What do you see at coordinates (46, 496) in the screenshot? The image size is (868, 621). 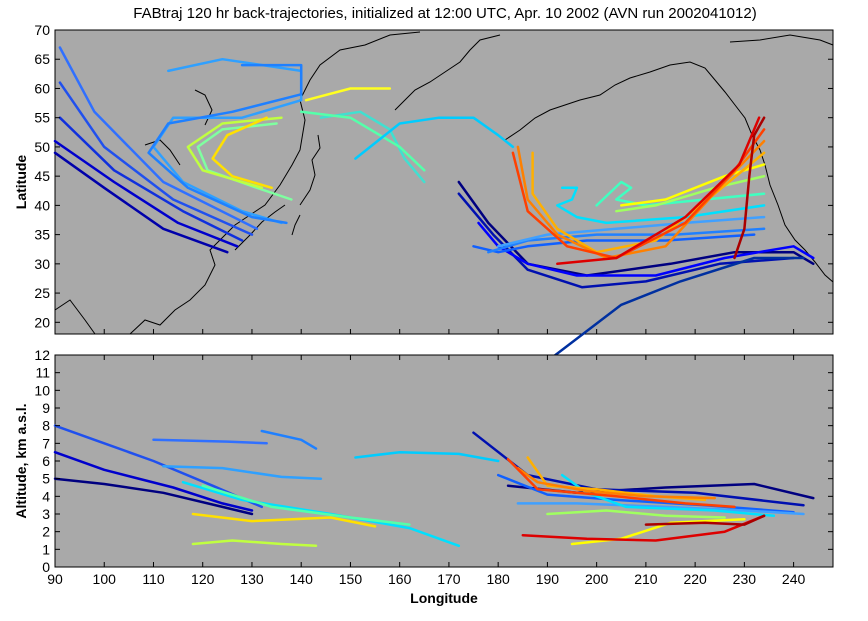 I see `y-tick-label: 4` at bounding box center [46, 496].